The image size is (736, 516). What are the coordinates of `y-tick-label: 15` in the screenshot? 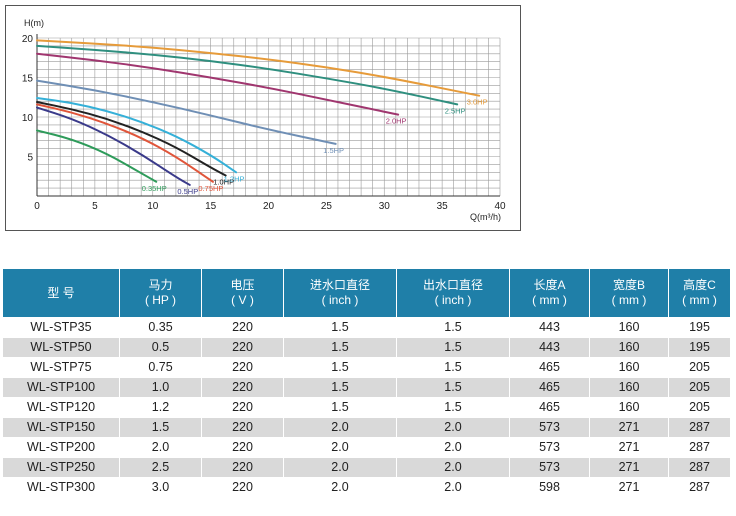 It's located at (28, 79).